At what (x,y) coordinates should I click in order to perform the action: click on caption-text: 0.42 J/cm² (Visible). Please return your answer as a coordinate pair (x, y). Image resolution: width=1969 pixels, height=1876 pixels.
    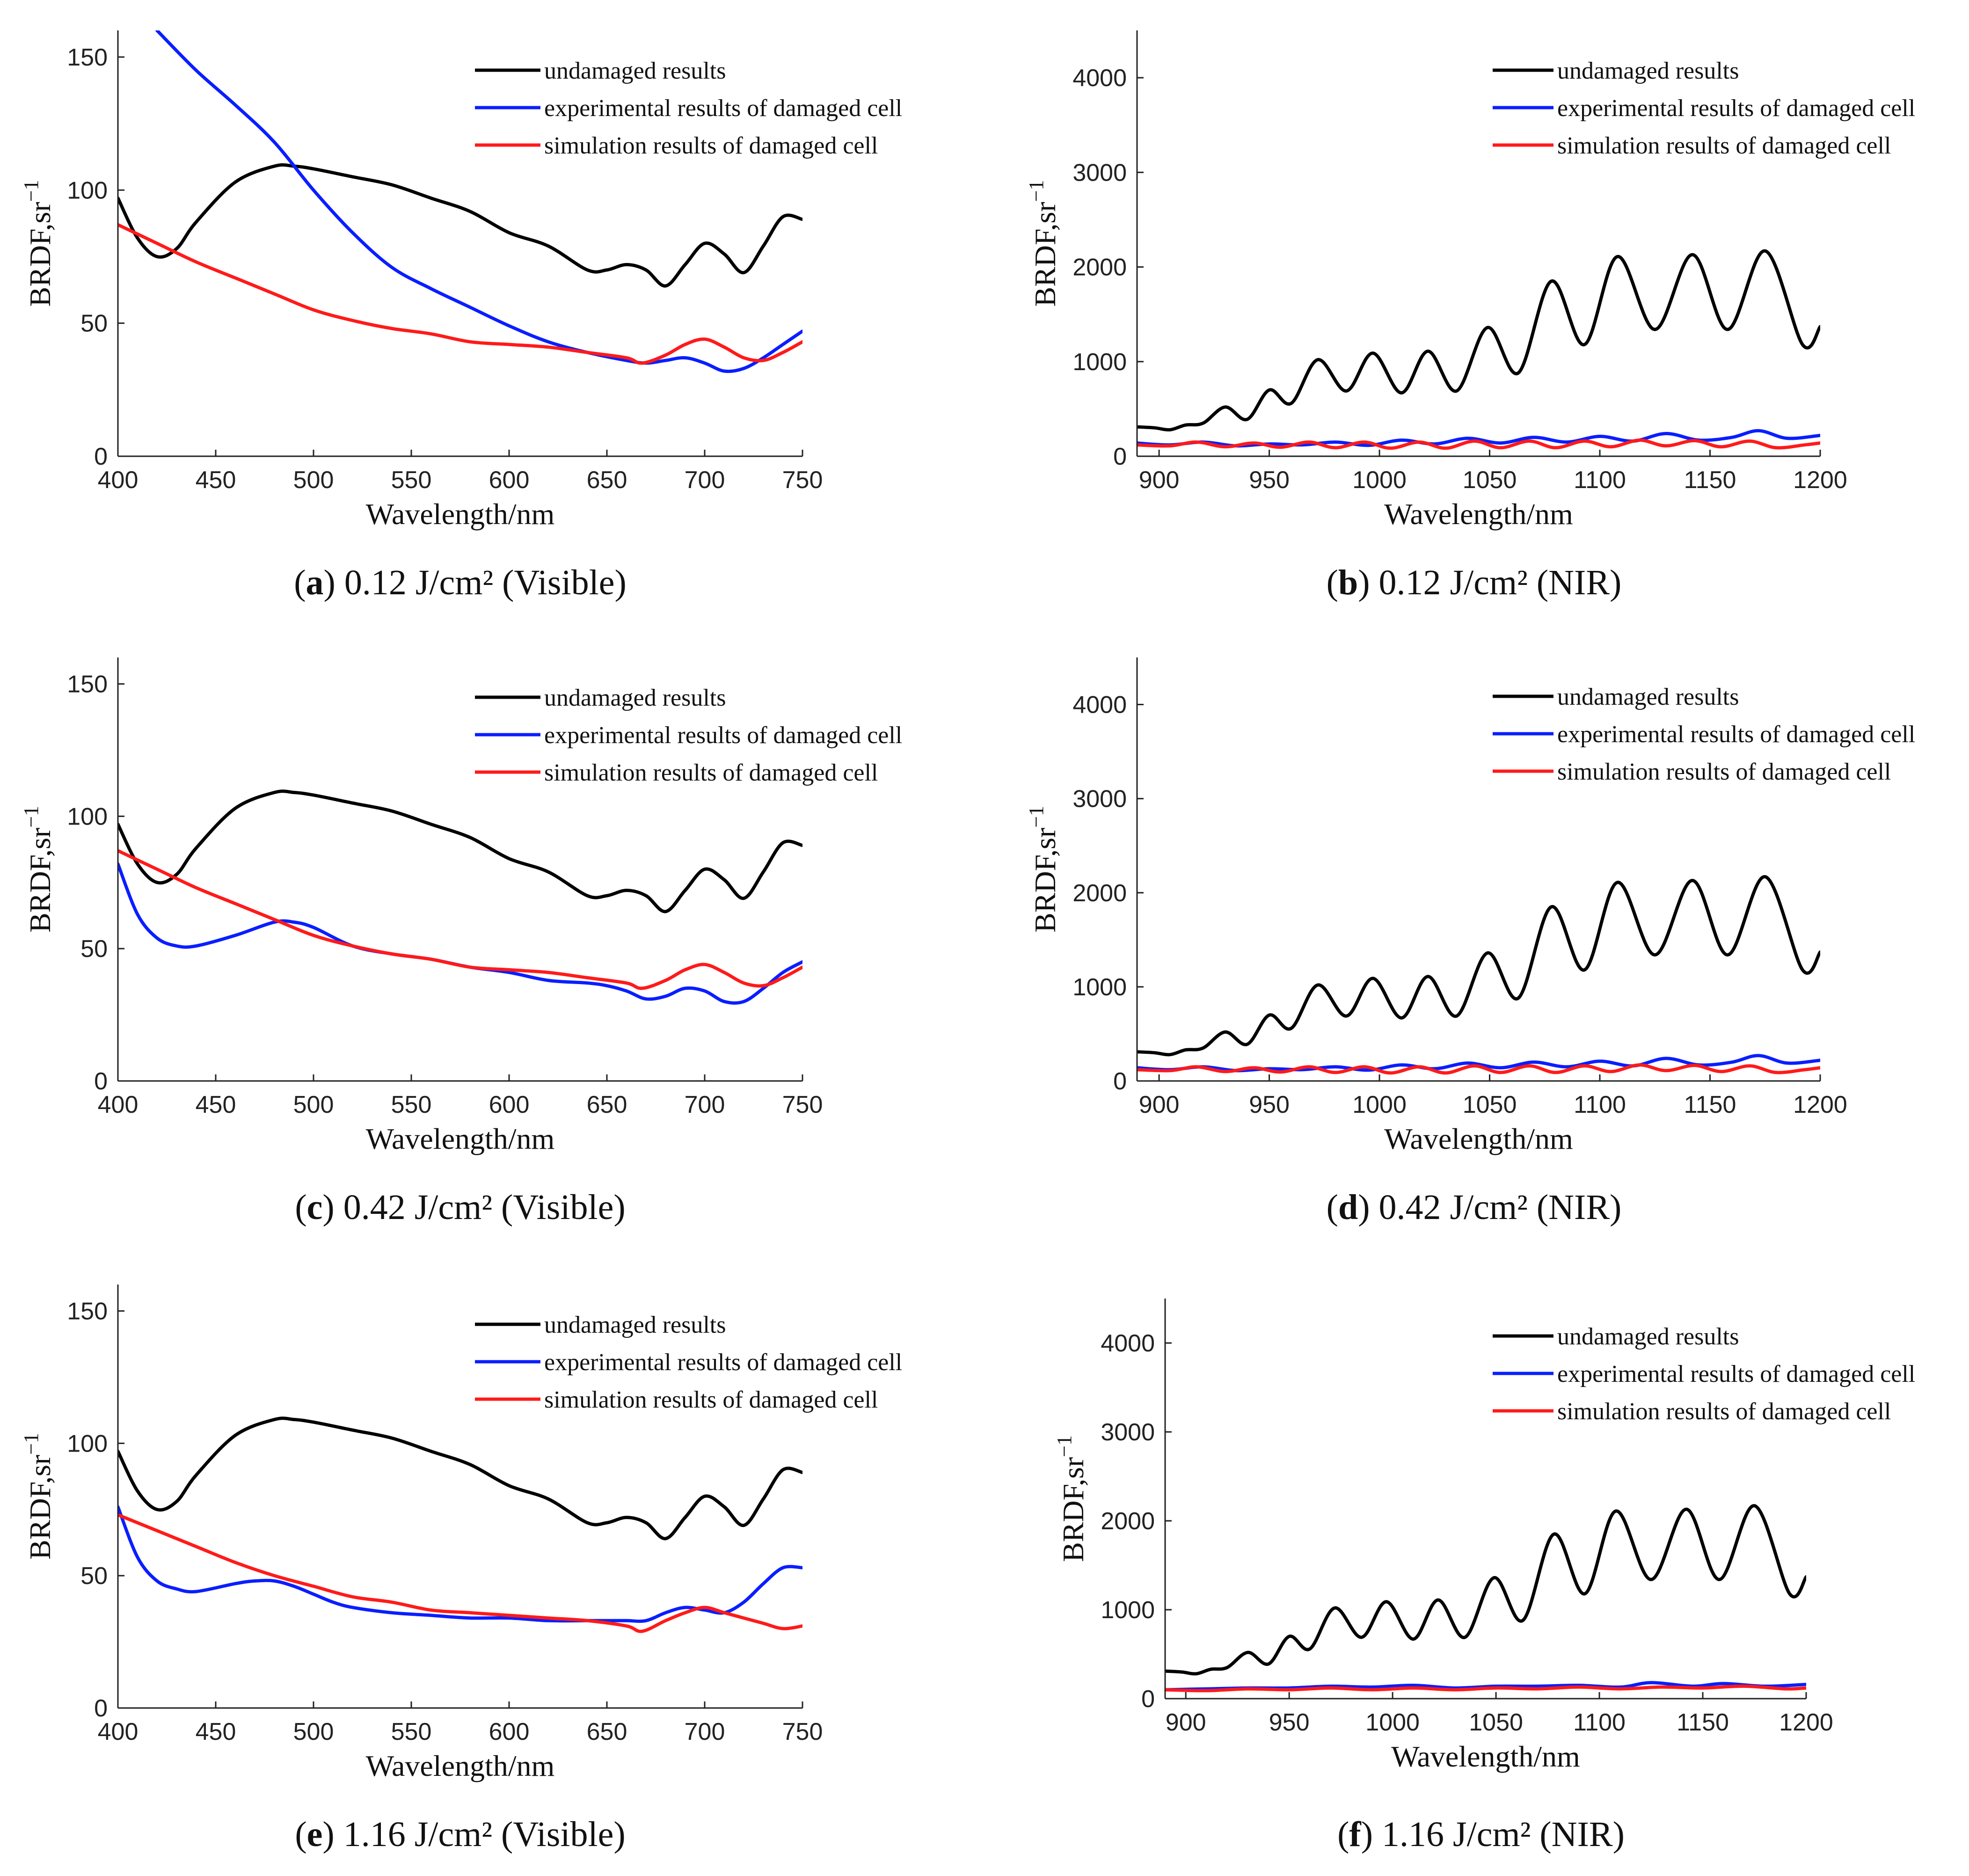
    Looking at the image, I should click on (480, 1208).